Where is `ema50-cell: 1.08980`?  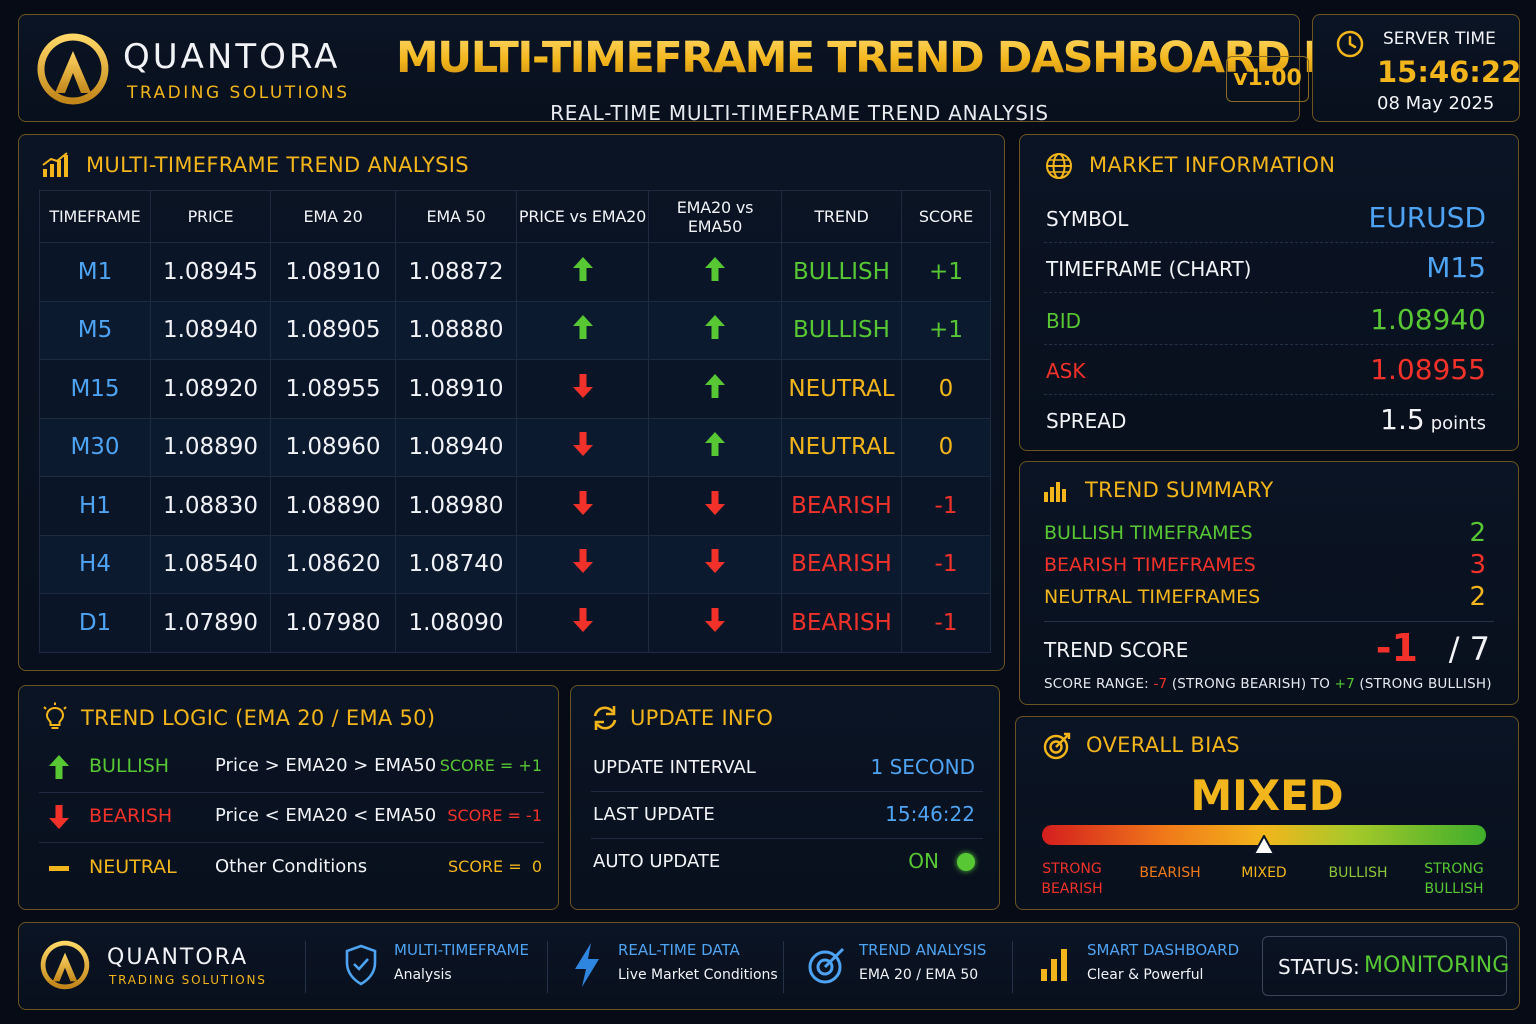
ema50-cell: 1.08980 is located at coordinates (456, 506).